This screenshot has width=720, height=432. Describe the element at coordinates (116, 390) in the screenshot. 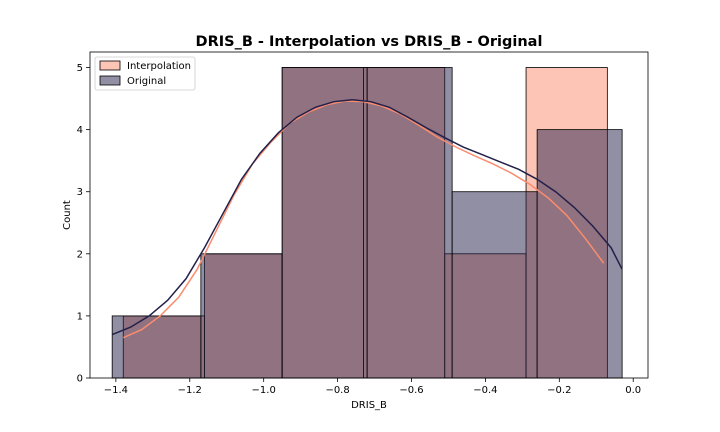

I see `x-tick-label: −1.4` at that location.